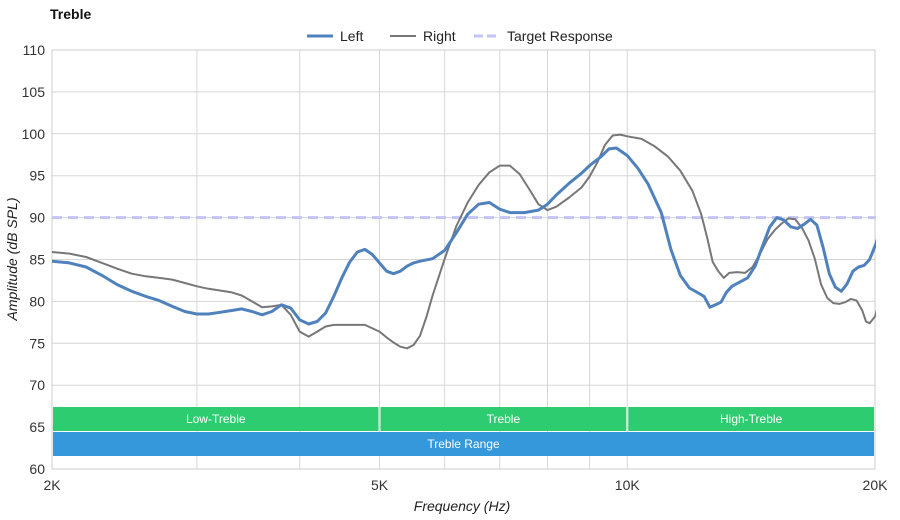 The image size is (900, 520). I want to click on band-layer: Low-Treble Treble High-Treble Treble Range, so click(463, 431).